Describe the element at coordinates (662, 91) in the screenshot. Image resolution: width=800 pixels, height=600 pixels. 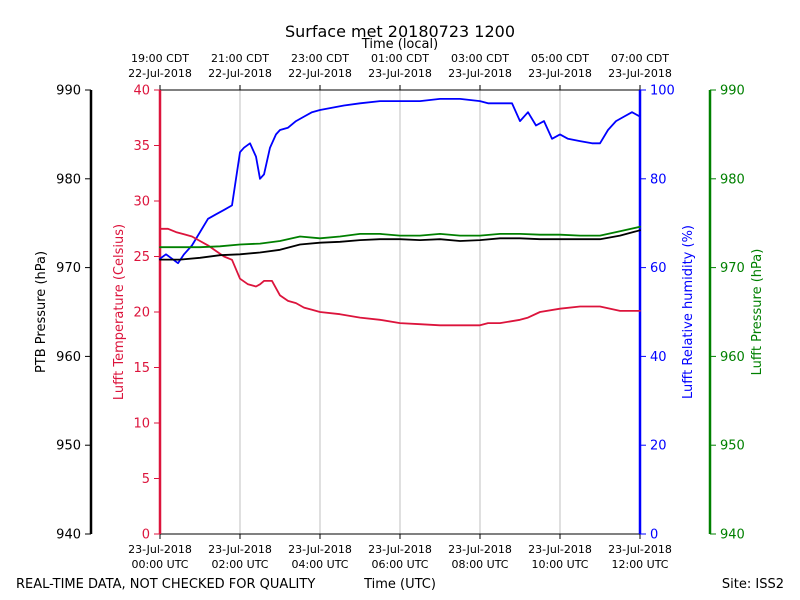
I see `humidity-tick-label: 100` at that location.